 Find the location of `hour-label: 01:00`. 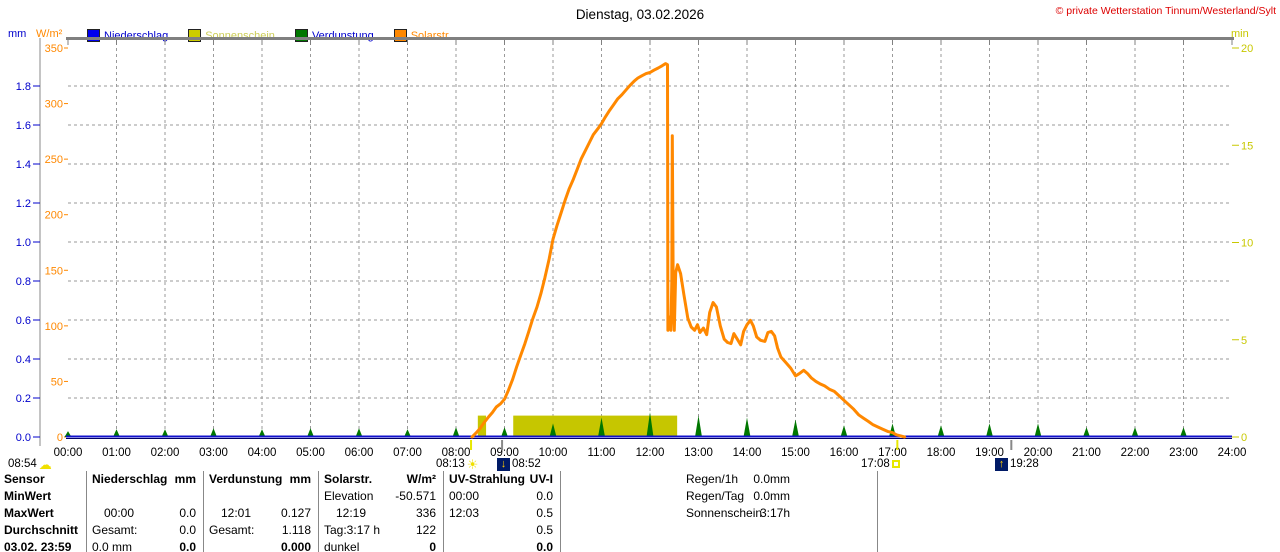

hour-label: 01:00 is located at coordinates (116, 453).